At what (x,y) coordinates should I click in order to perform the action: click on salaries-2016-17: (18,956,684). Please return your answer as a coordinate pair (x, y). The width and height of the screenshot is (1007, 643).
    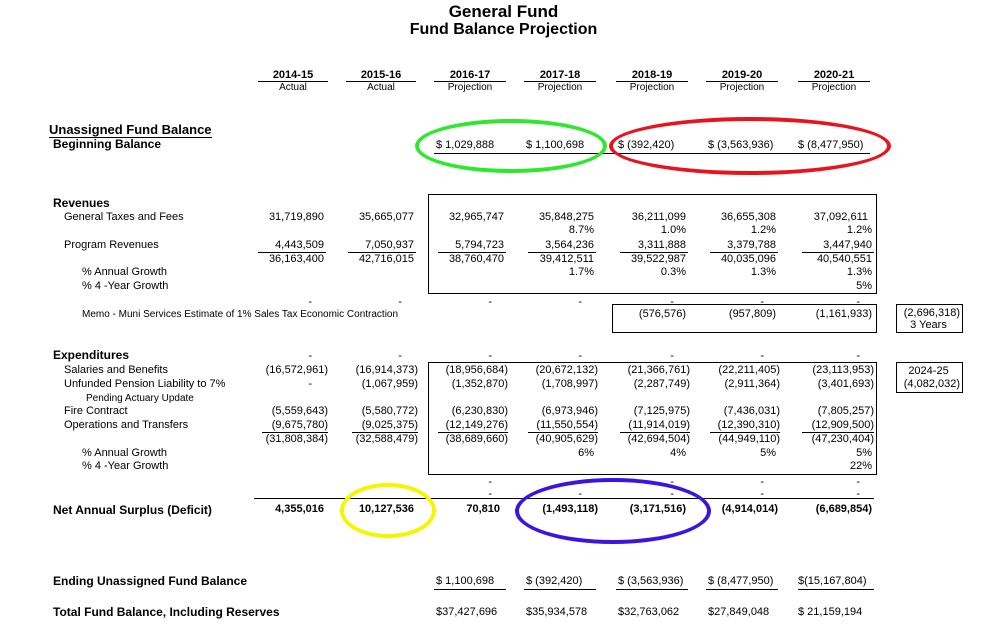
    Looking at the image, I should click on (476, 370).